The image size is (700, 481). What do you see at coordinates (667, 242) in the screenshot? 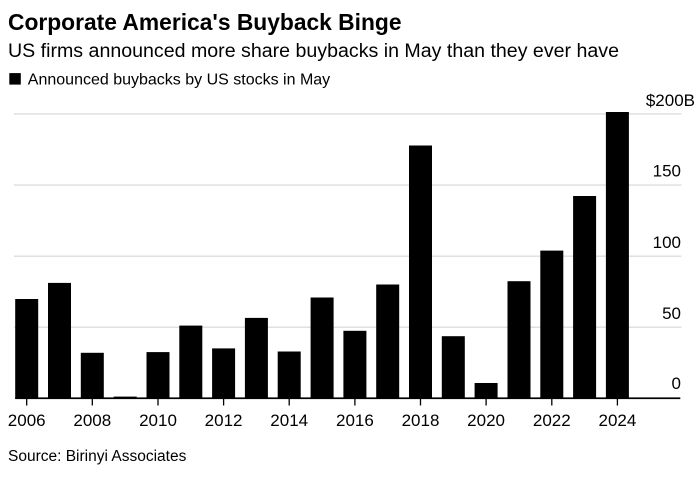
I see `svg-text: 100` at bounding box center [667, 242].